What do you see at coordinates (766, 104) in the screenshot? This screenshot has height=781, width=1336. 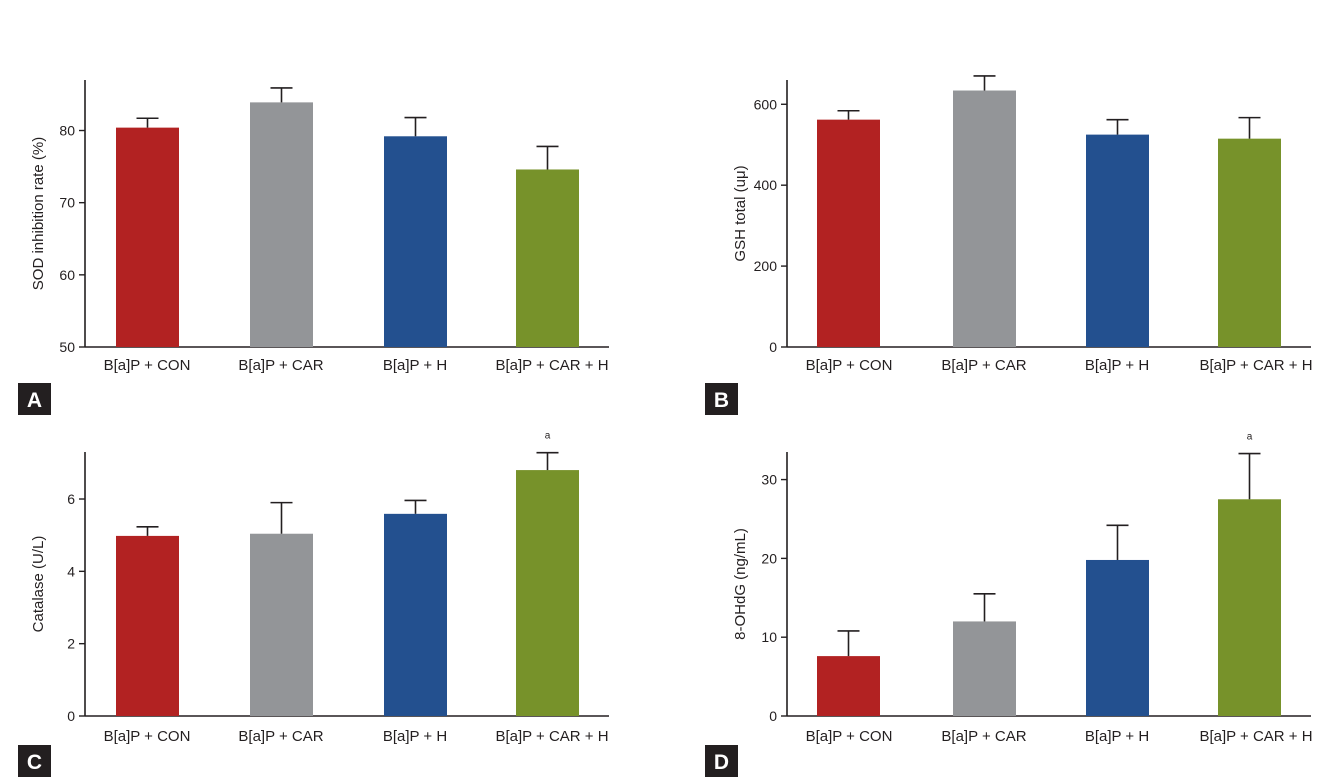 I see `y-tick-label: 600` at bounding box center [766, 104].